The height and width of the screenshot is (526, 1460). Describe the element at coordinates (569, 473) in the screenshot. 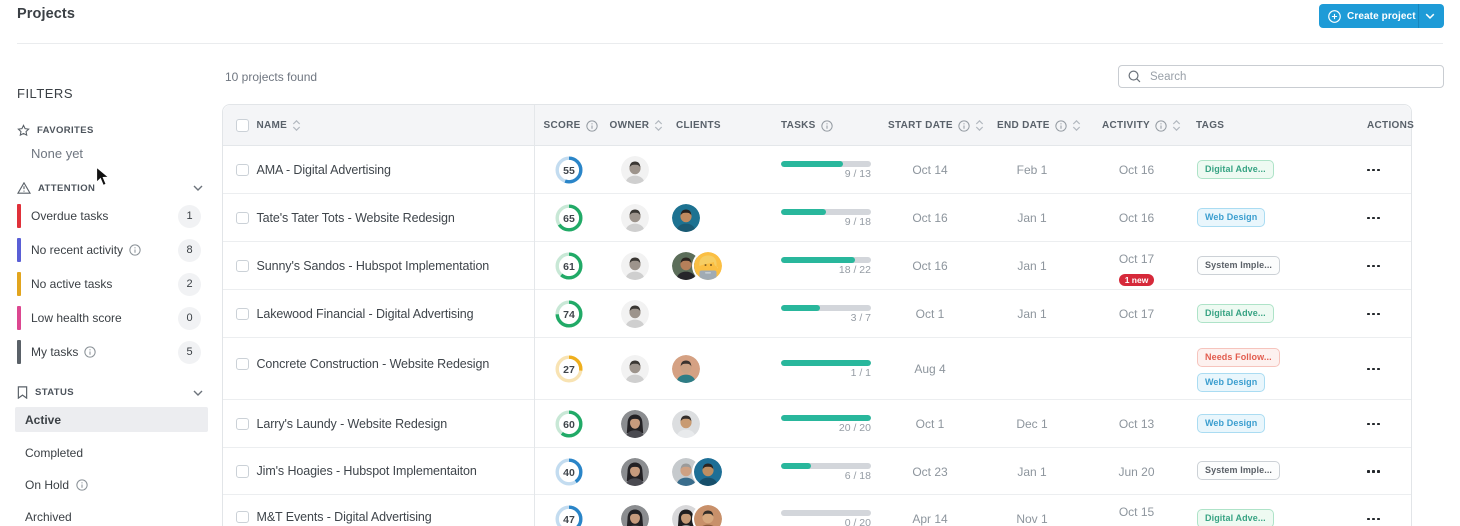

I see `svg-text: 40` at that location.